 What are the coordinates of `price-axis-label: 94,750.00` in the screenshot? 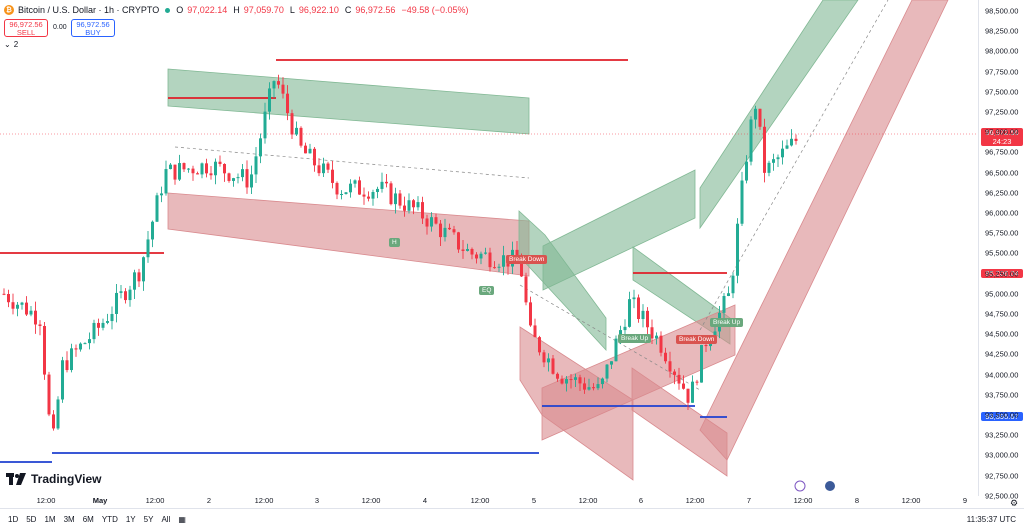 It's located at (1002, 314).